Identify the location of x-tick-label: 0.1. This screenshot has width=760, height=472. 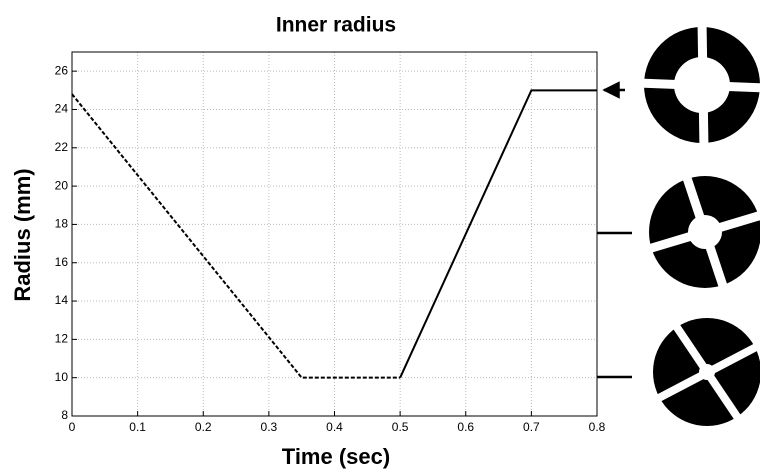
(137, 427).